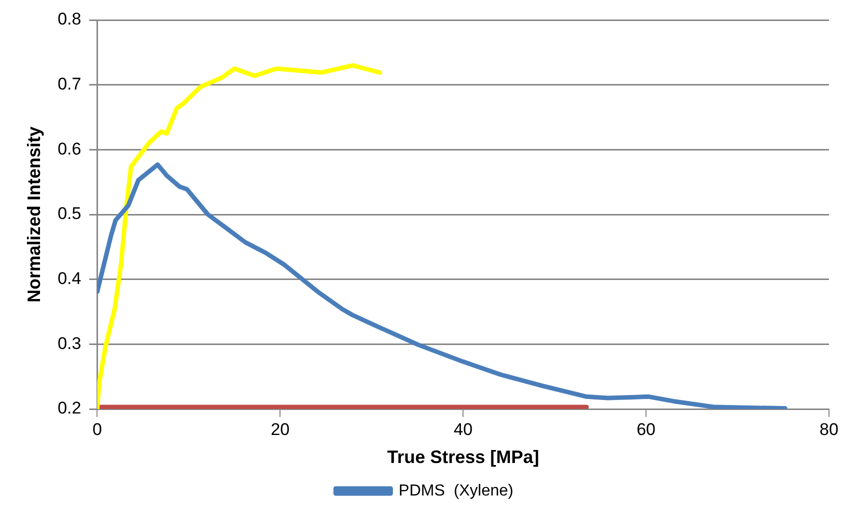  What do you see at coordinates (70, 343) in the screenshot?
I see `y-tick-label: 0.3` at bounding box center [70, 343].